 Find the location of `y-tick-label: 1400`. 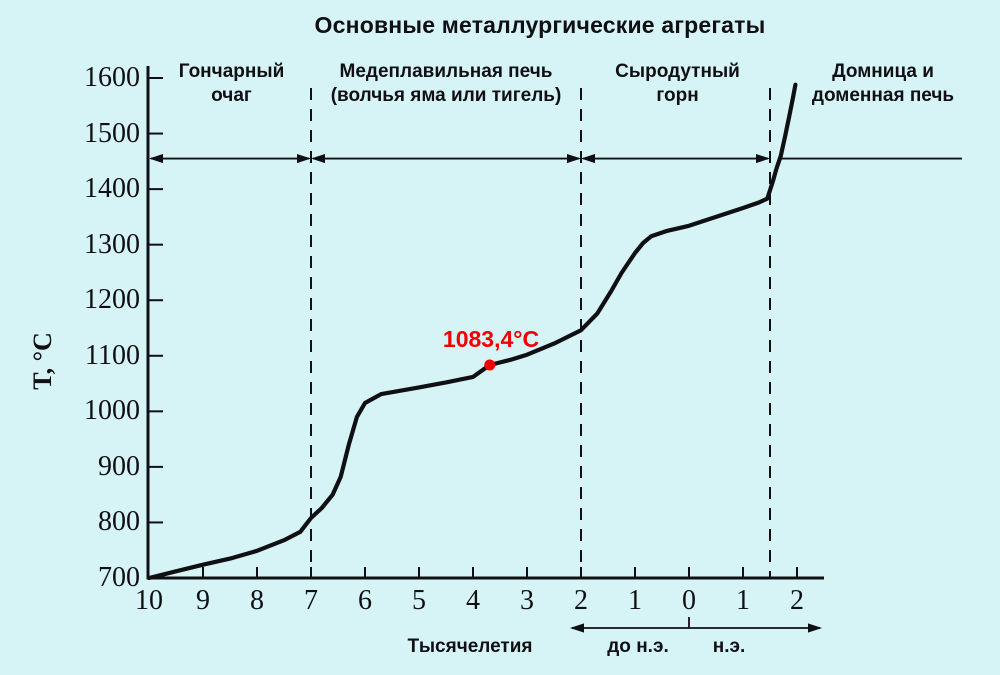

y-tick-label: 1400 is located at coordinates (112, 189).